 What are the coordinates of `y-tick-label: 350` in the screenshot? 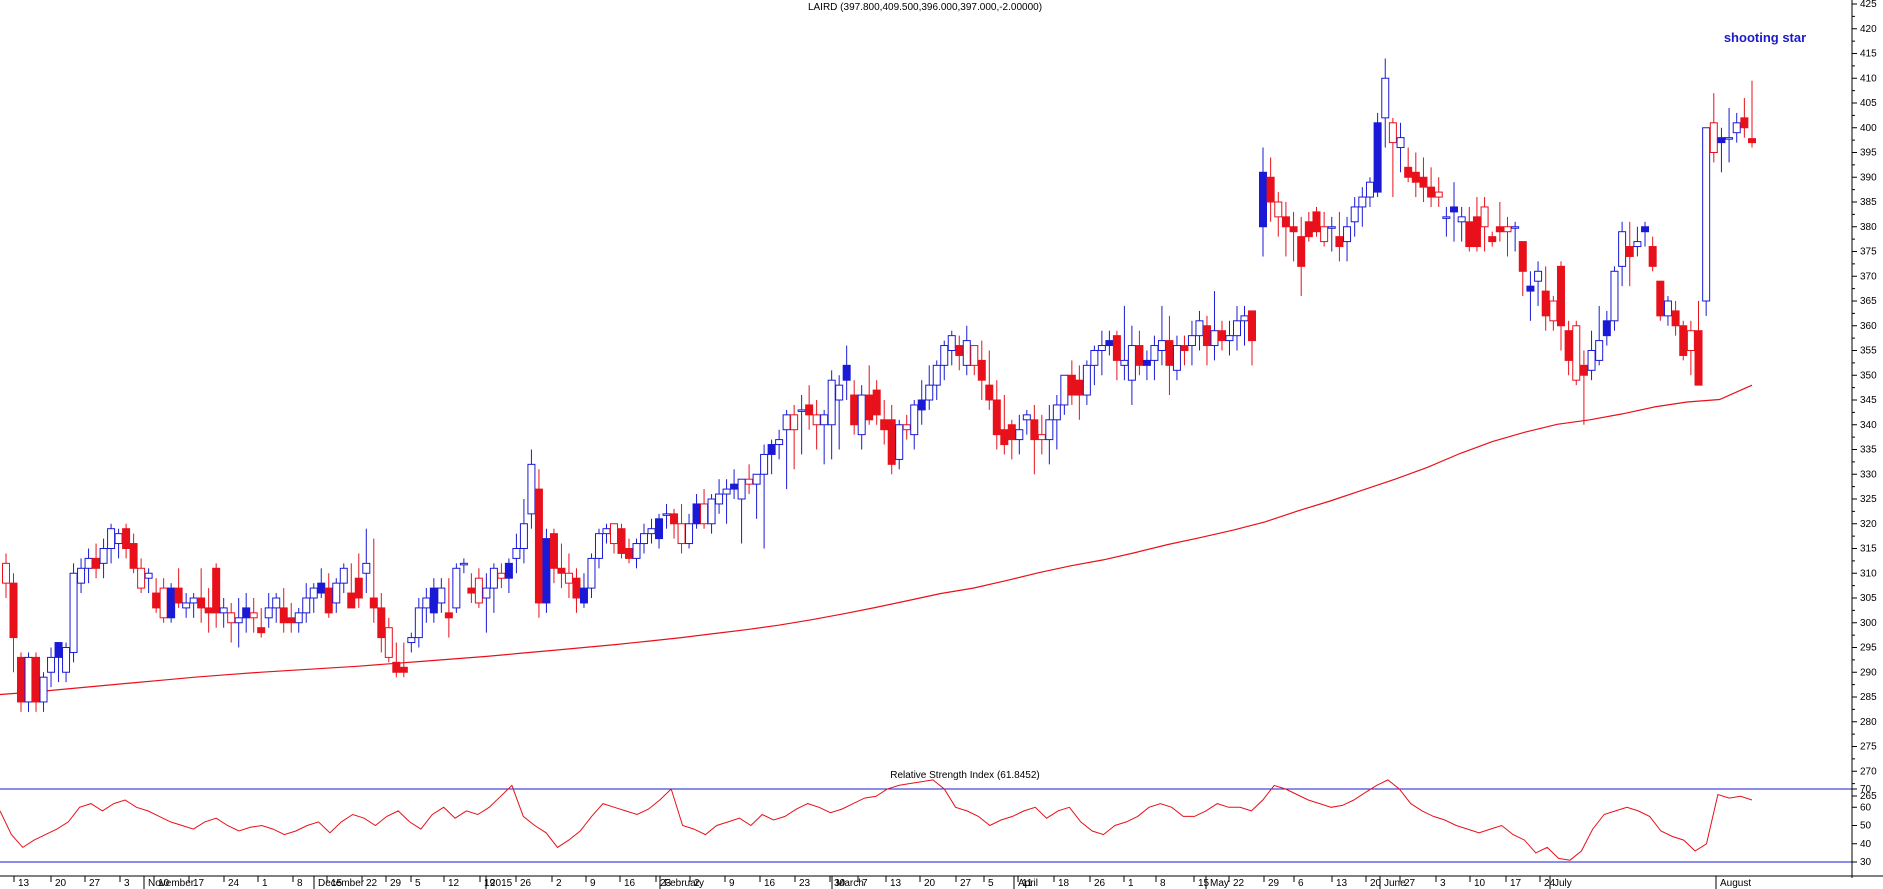 It's located at (1868, 375).